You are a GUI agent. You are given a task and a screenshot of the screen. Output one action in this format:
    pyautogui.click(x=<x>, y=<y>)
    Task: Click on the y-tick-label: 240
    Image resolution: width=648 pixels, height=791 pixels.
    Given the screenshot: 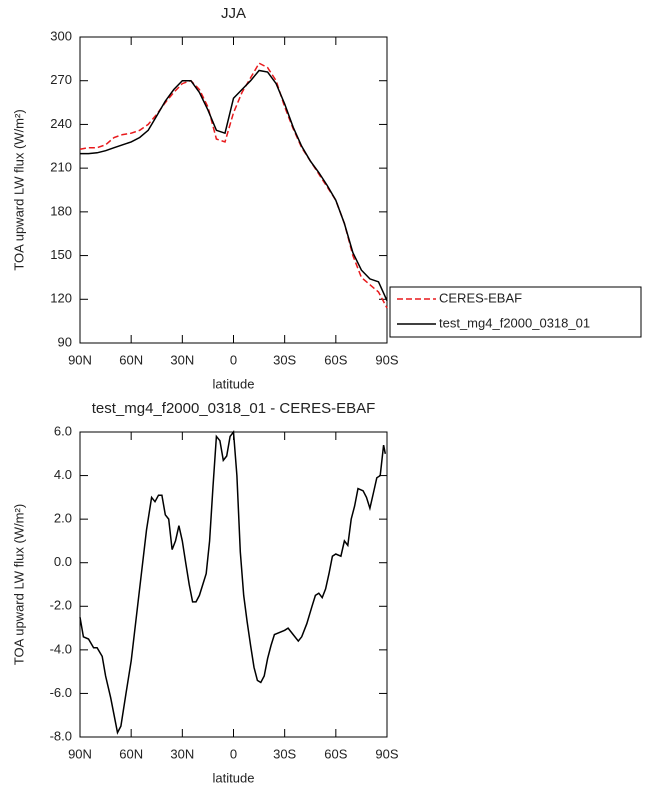 What is the action you would take?
    pyautogui.click(x=61, y=123)
    